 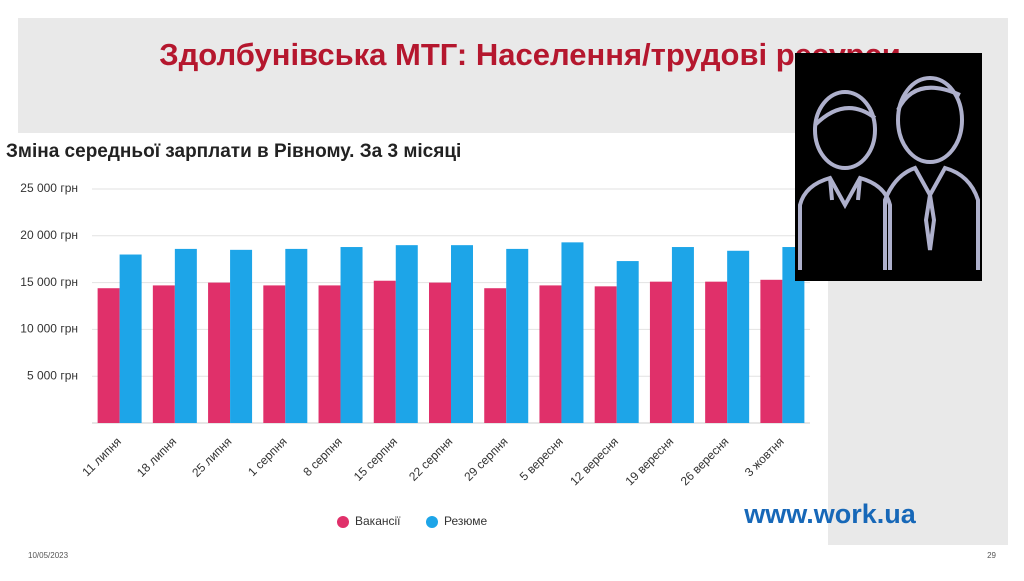 I want to click on y-tick-label: 5 000 грн, so click(x=52, y=375).